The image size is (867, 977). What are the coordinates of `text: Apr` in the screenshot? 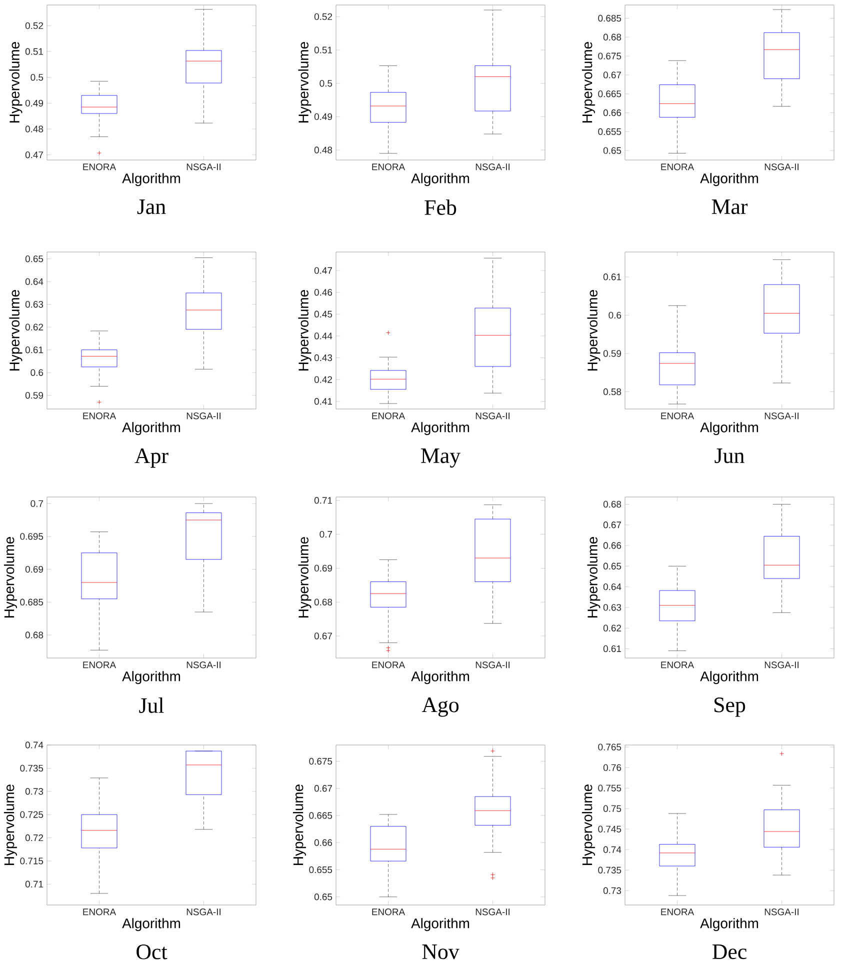 It's located at (151, 458).